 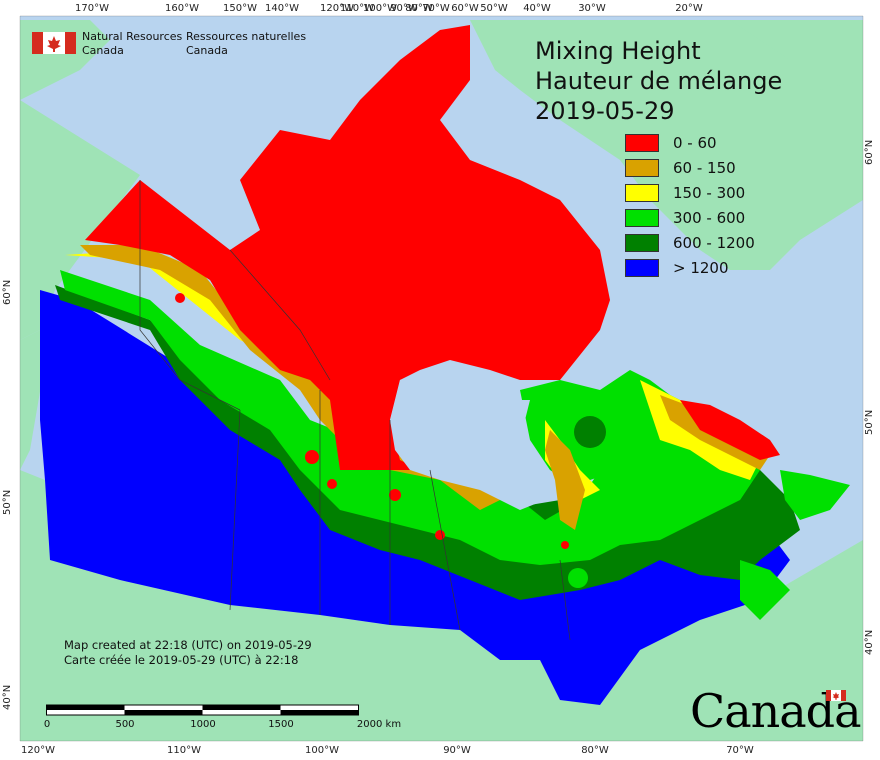 What do you see at coordinates (7, 292) in the screenshot?
I see `tick-left-label: 60°N` at bounding box center [7, 292].